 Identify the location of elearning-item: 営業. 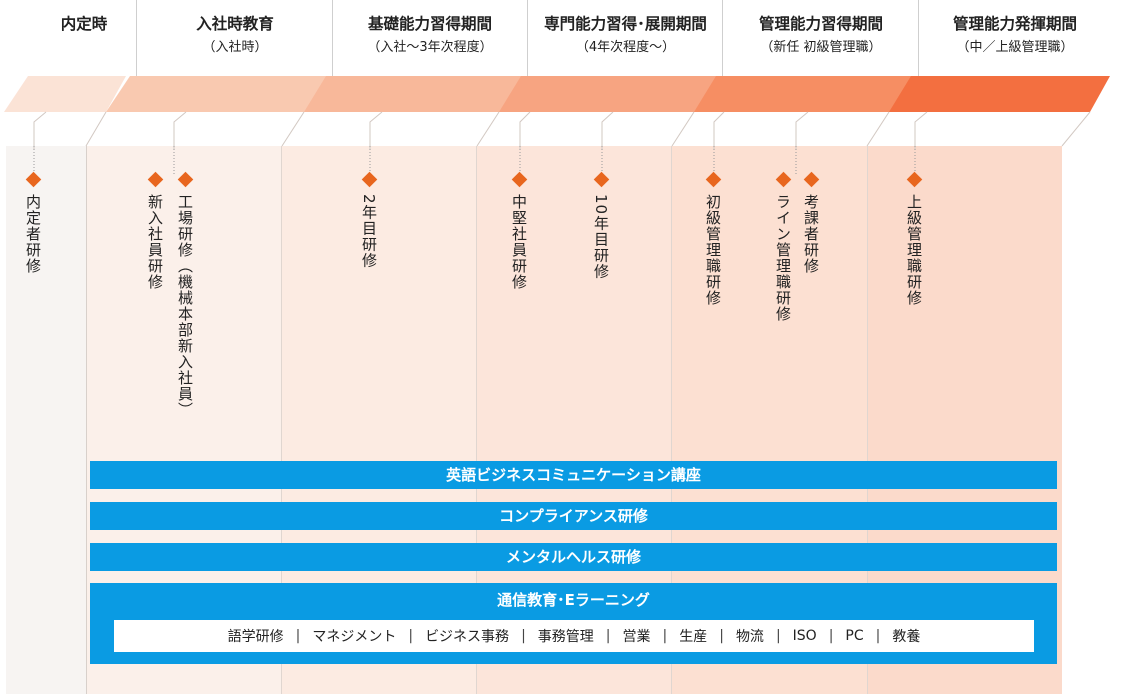
(636, 637).